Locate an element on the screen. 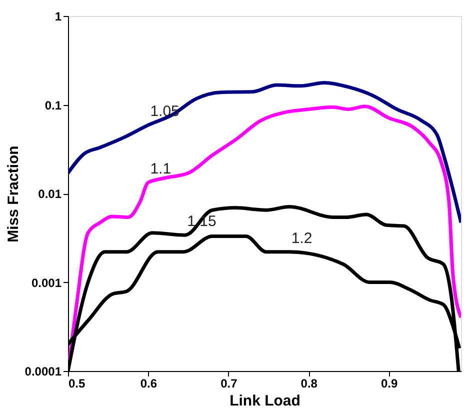 Image resolution: width=464 pixels, height=413 pixels. annotation: 1.1 is located at coordinates (161, 169).